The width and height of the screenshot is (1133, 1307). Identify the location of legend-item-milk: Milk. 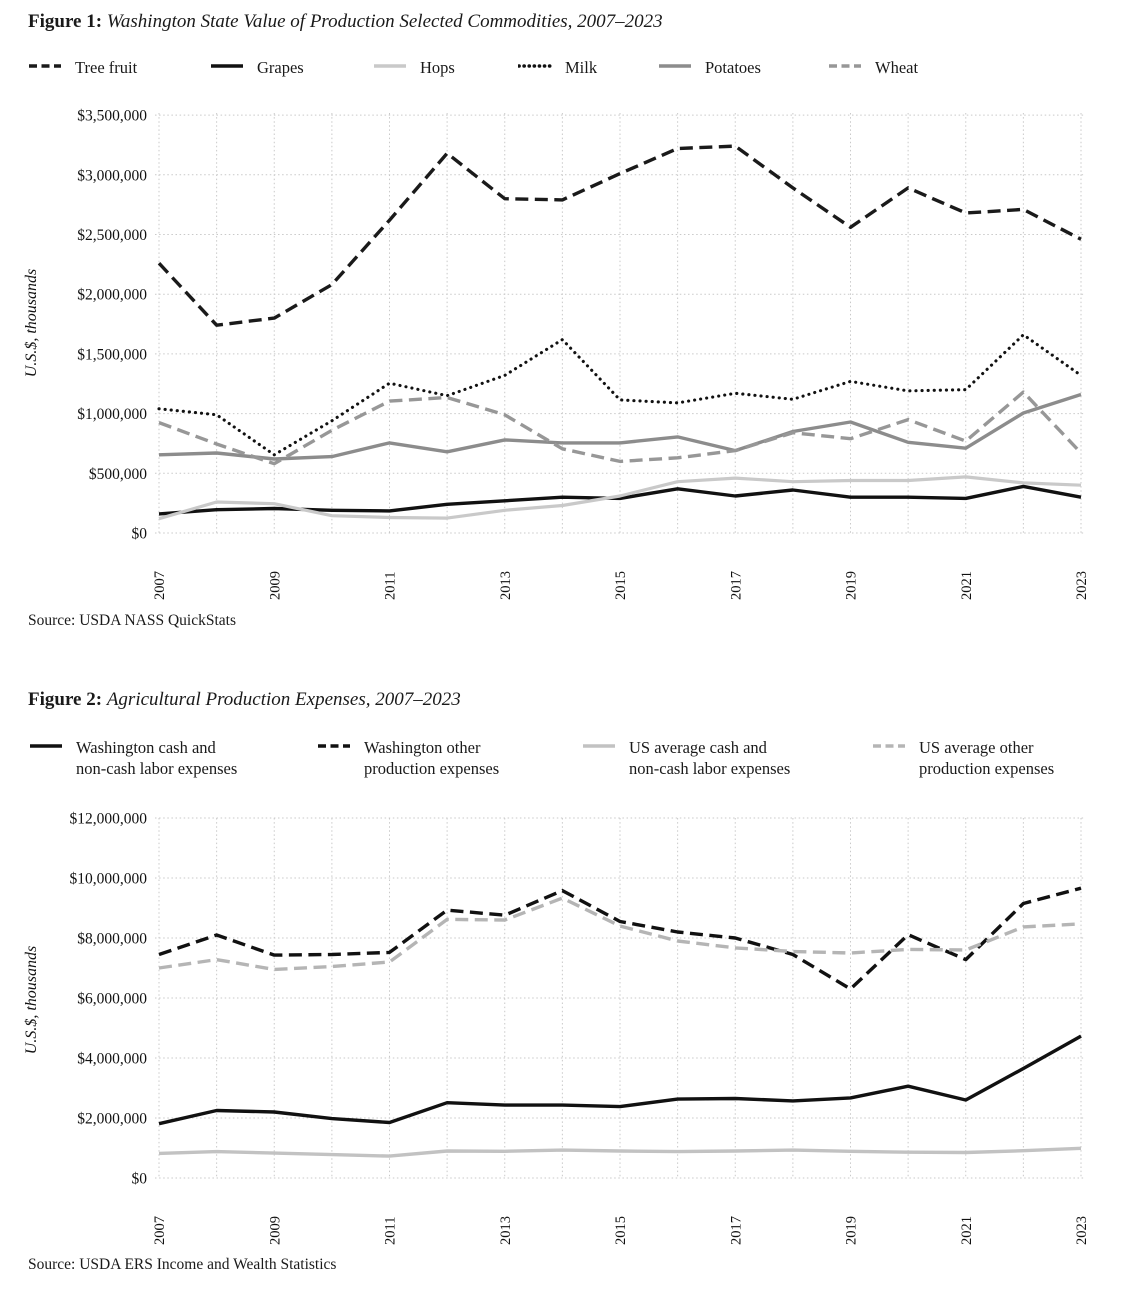
(557, 67).